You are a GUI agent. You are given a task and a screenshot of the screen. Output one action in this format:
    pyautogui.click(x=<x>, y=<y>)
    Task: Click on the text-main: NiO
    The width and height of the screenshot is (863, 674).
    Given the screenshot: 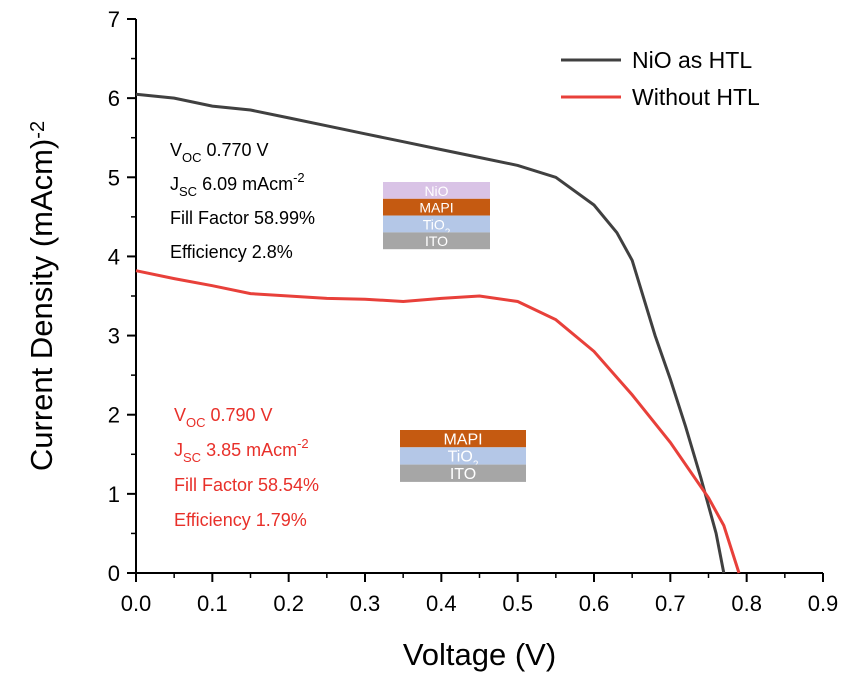 What is the action you would take?
    pyautogui.click(x=436, y=191)
    